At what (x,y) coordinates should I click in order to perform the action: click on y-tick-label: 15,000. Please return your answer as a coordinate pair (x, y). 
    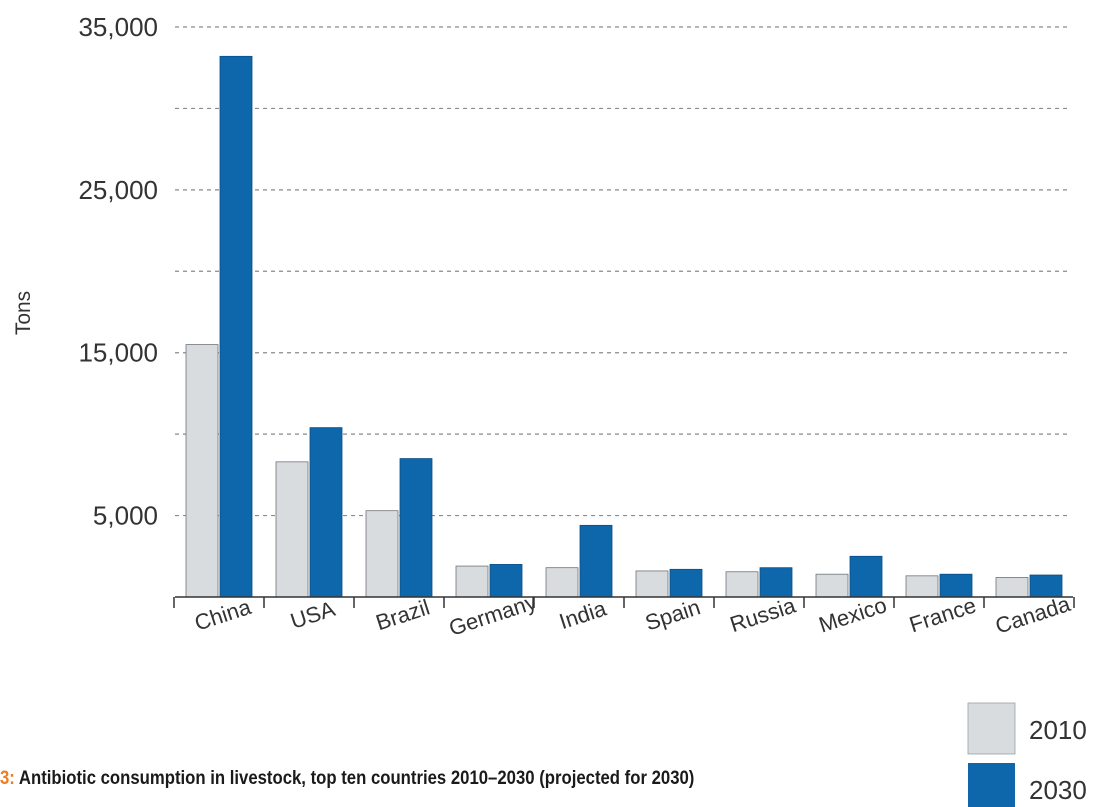
    Looking at the image, I should click on (118, 353).